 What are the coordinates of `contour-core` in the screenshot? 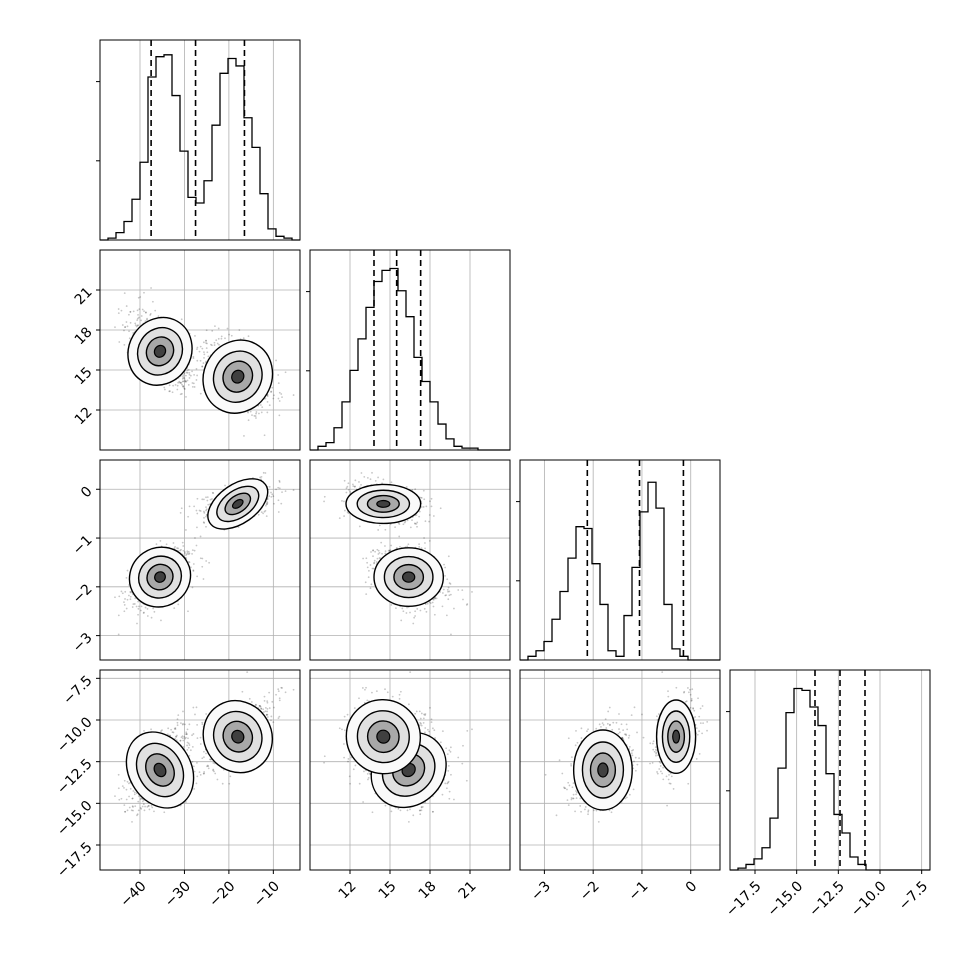 It's located at (160, 351).